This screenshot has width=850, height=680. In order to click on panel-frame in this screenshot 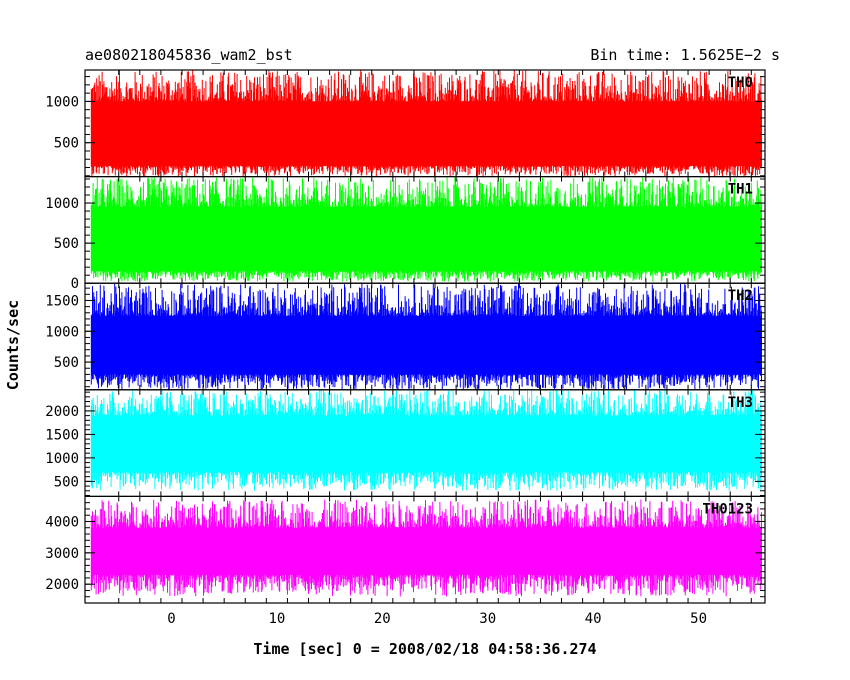, I will do `click(425, 549)`.